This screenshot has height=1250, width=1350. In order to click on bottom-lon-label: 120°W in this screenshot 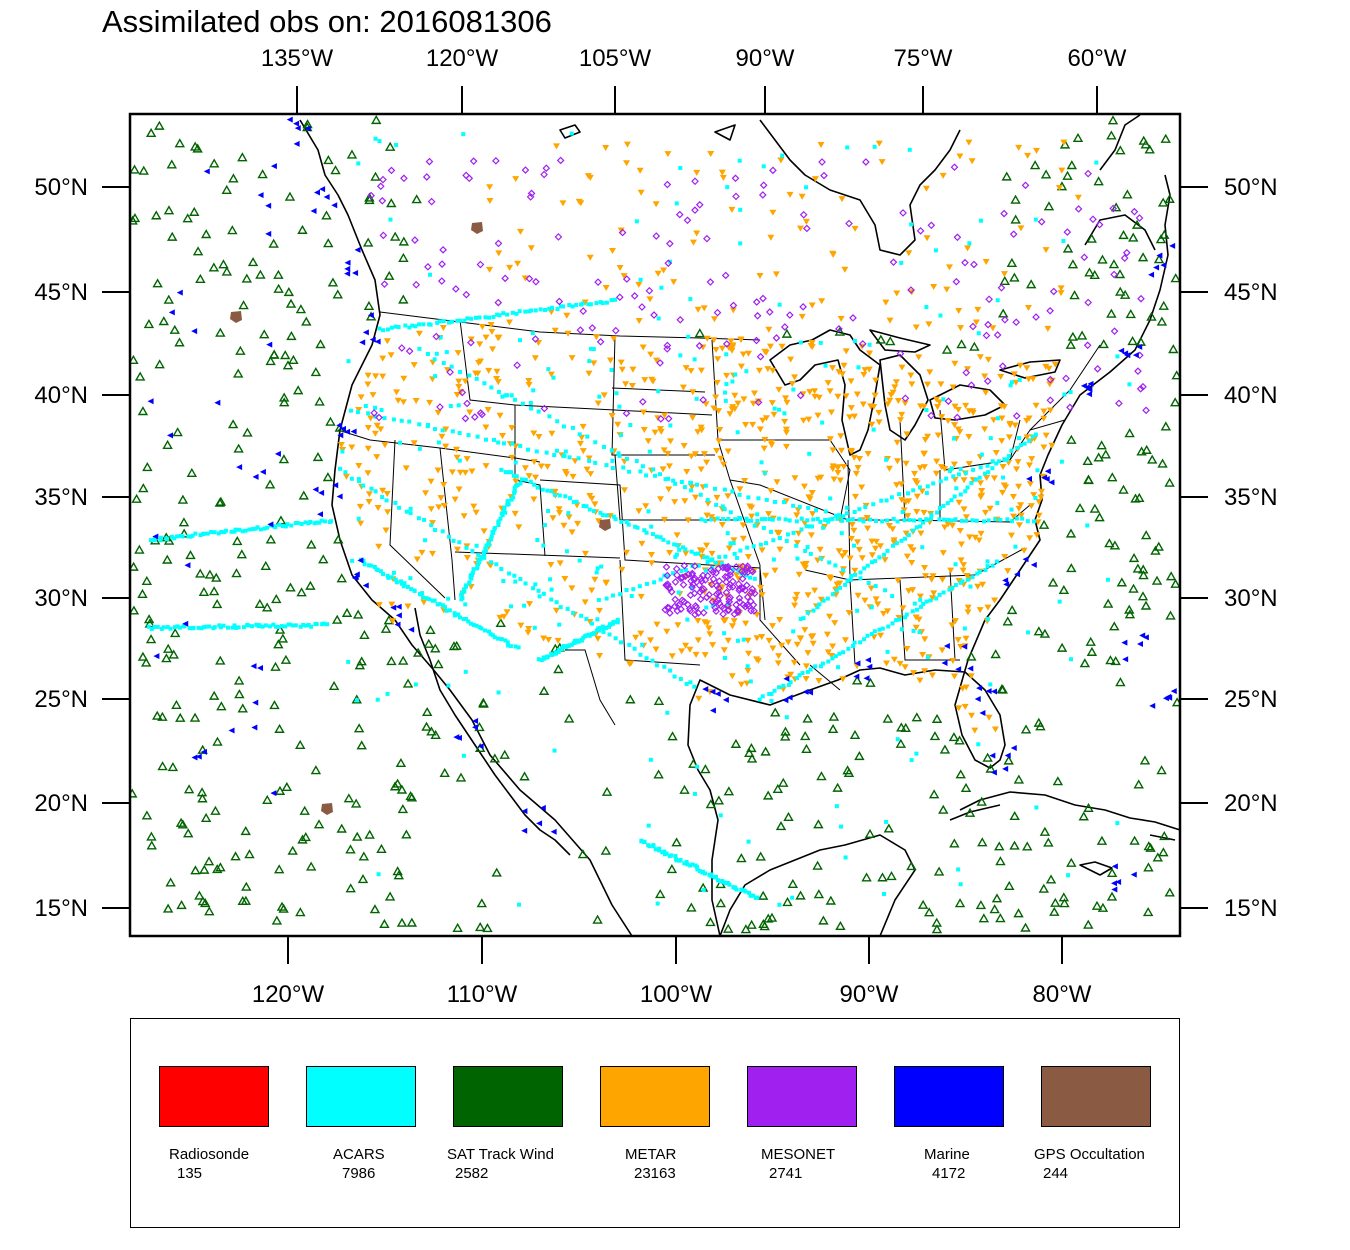, I will do `click(288, 994)`.